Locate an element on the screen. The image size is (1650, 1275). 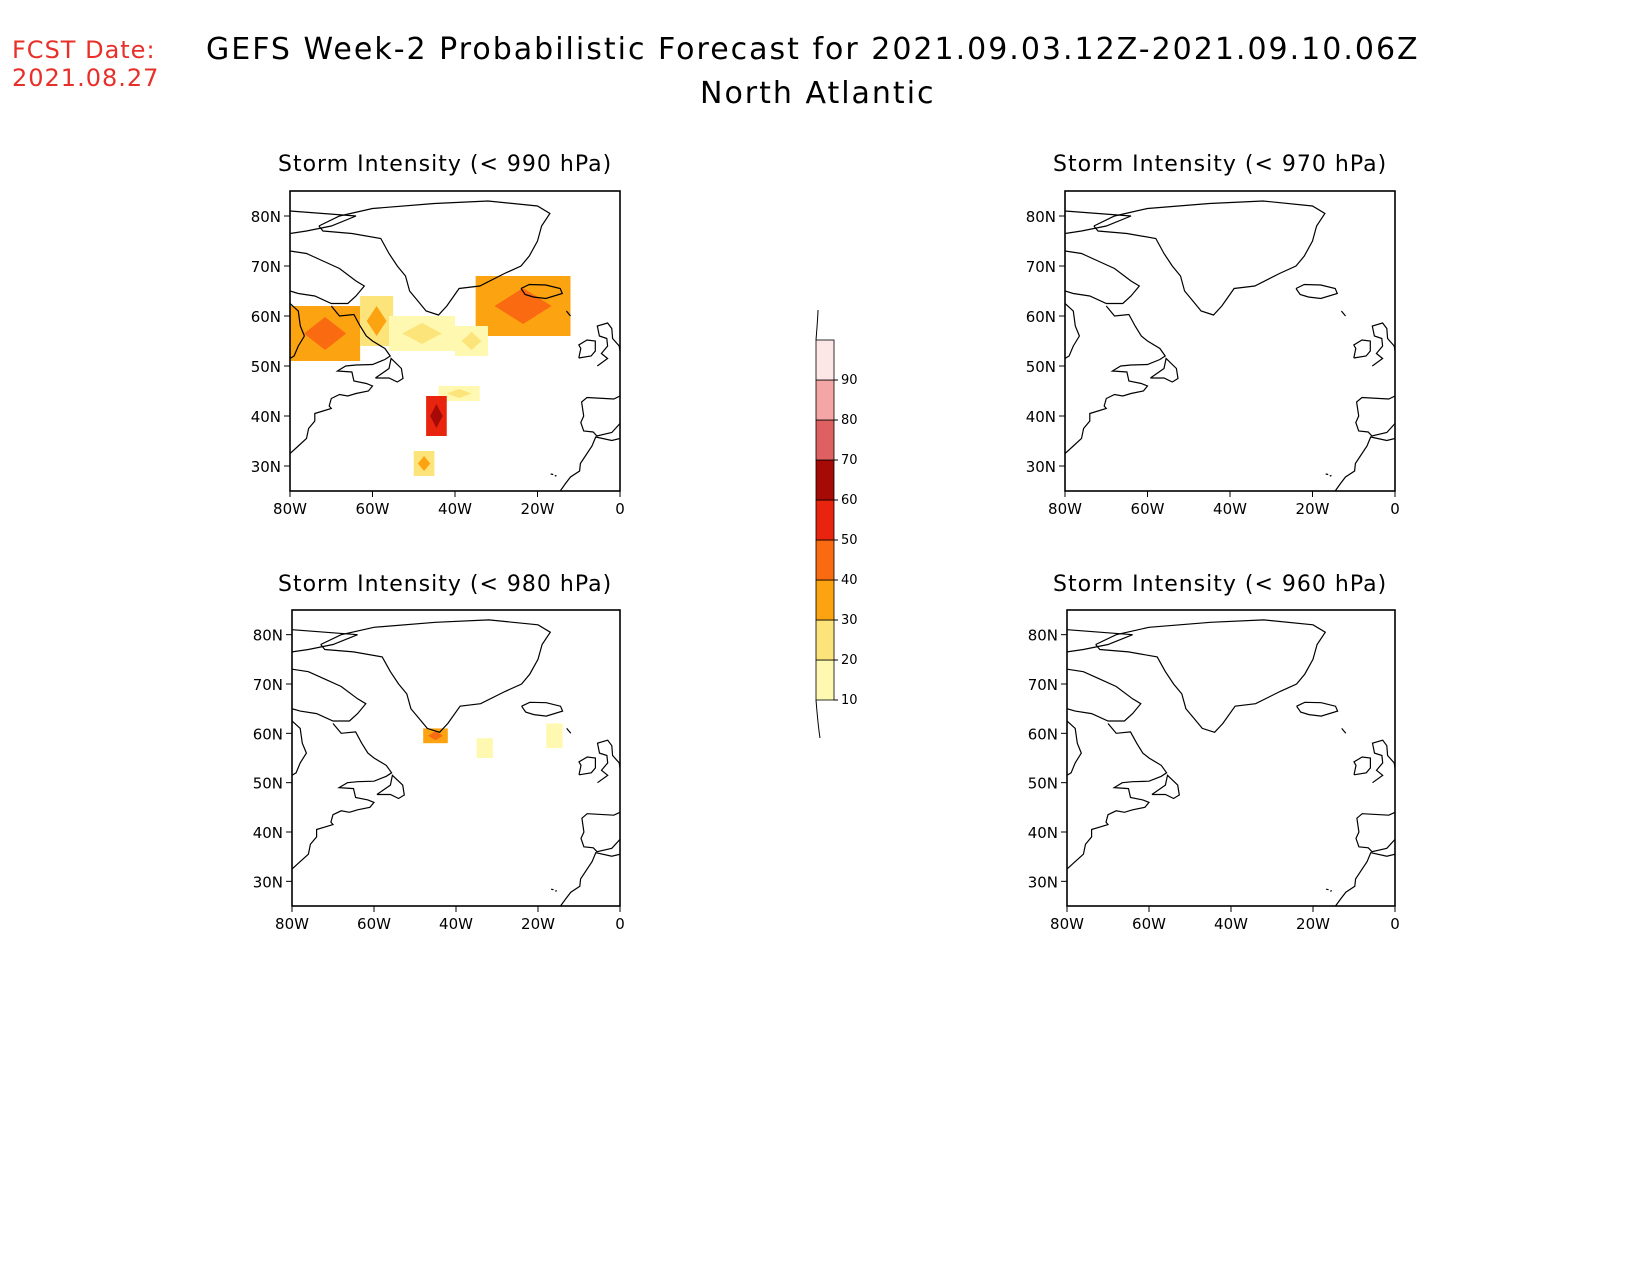
colorbar-label: 90 is located at coordinates (849, 380).